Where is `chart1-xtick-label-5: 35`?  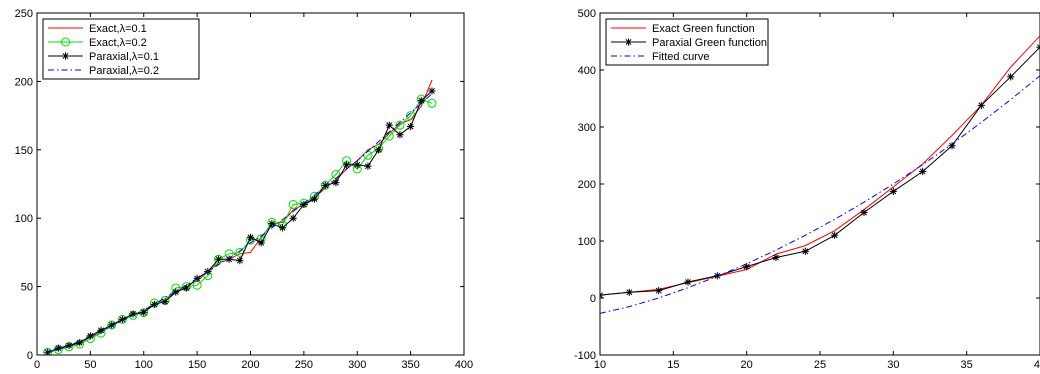
chart1-xtick-label-5: 35 is located at coordinates (967, 365).